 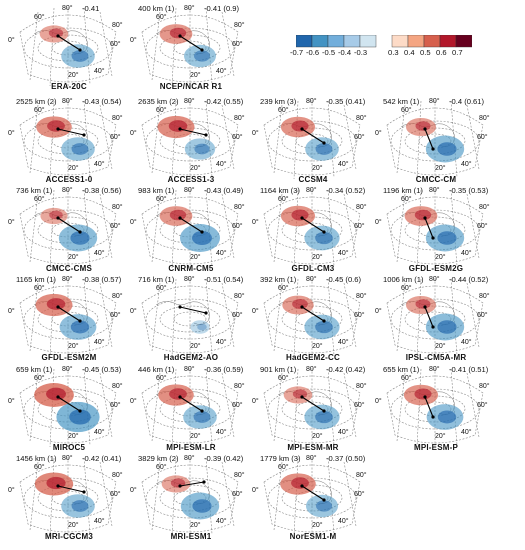 I want to click on panel-distance: 2525 km (2), so click(x=36, y=101).